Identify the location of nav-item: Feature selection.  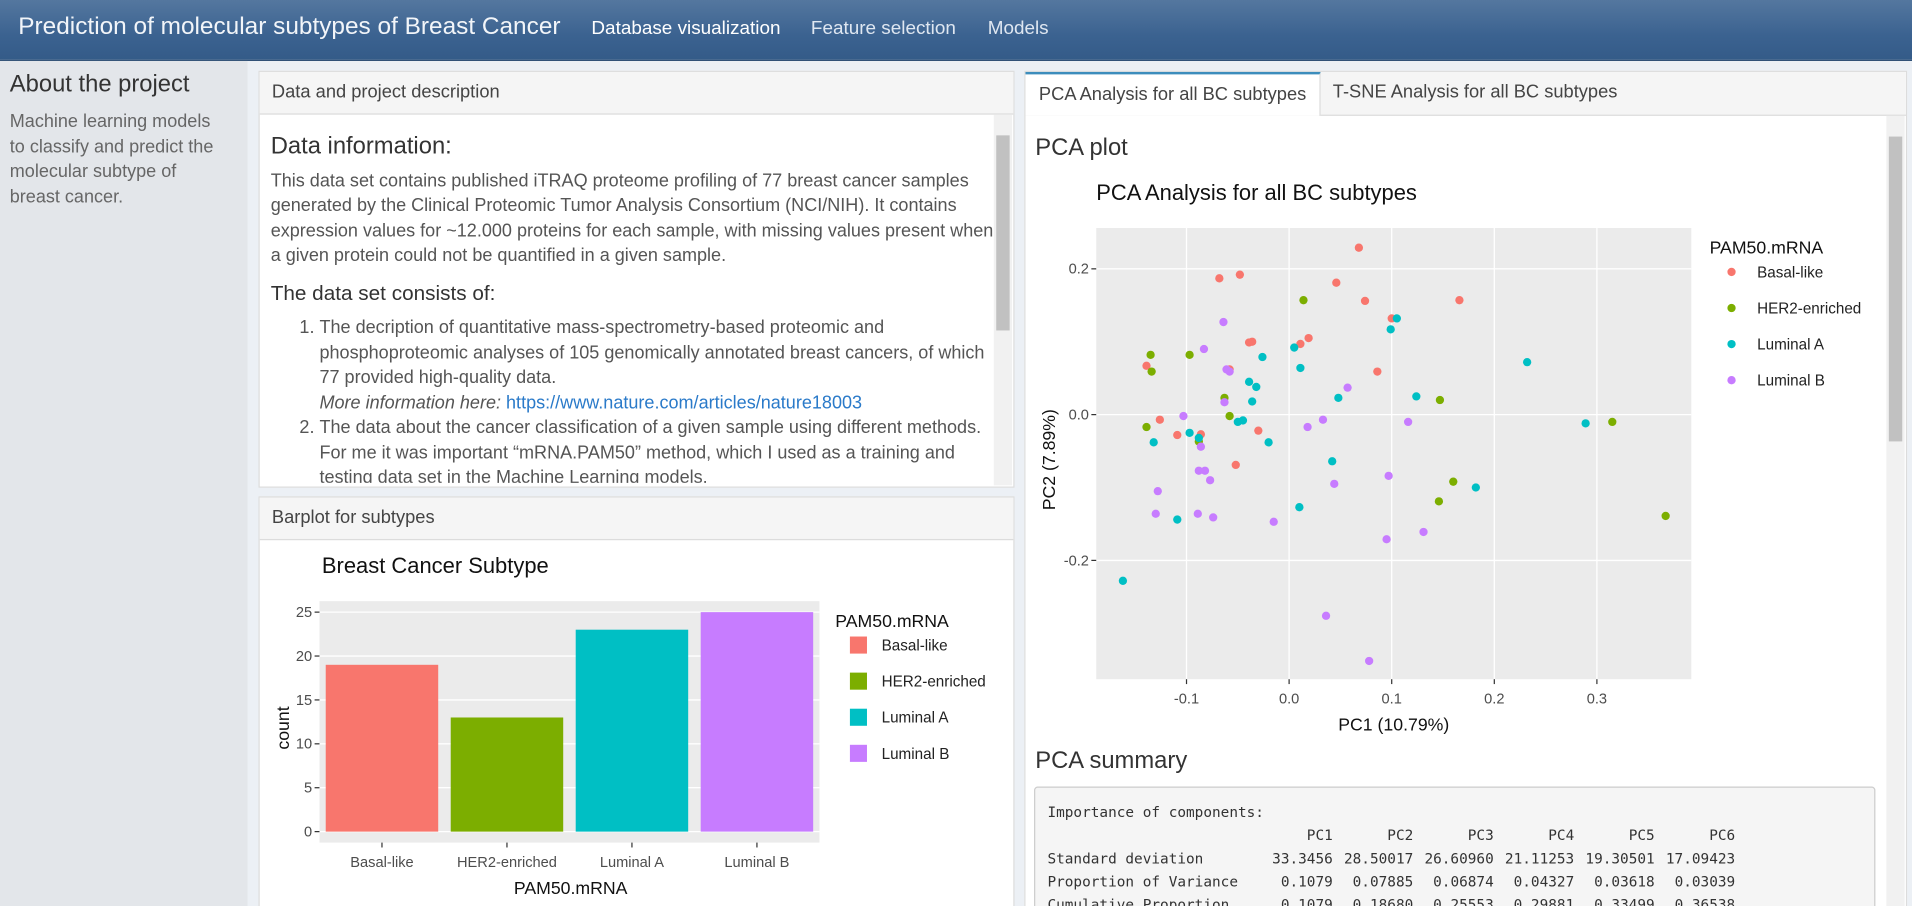
(883, 29).